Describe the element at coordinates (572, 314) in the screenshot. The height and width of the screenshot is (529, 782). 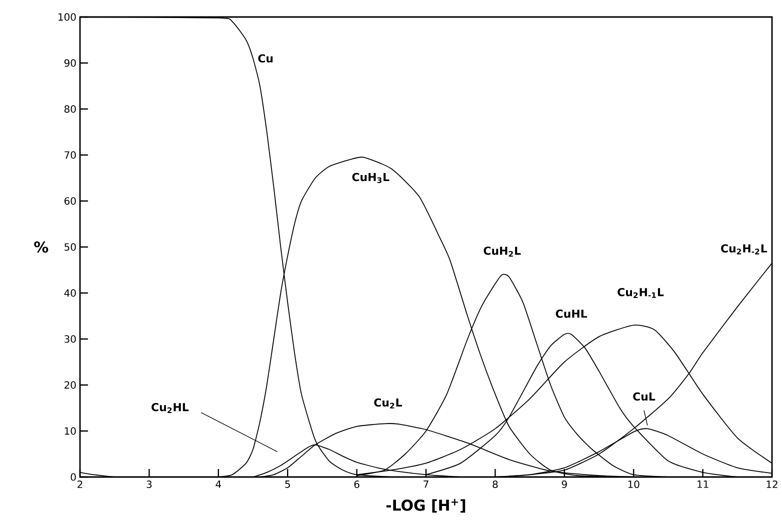
I see `series-label: CuHL` at that location.